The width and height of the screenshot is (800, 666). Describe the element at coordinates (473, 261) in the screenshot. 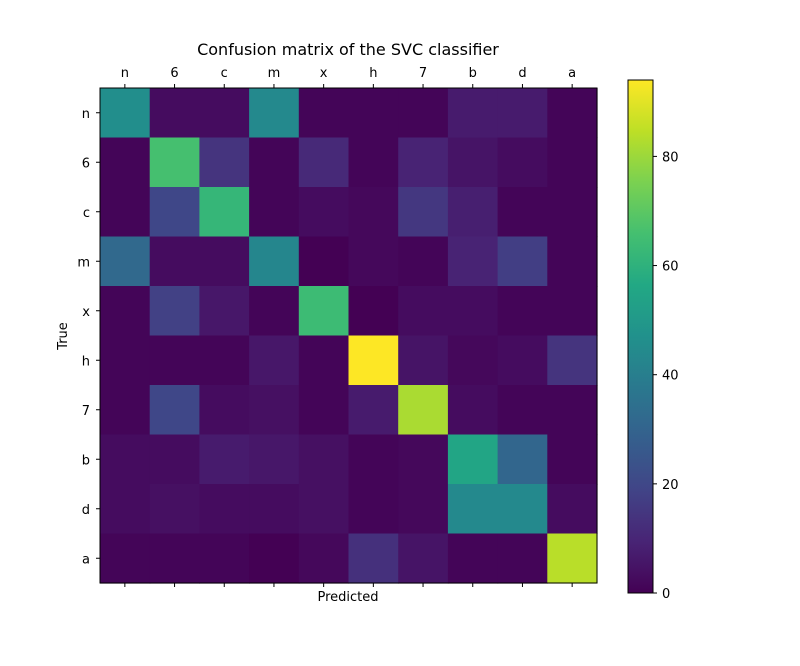

I see `heatmap-cell-m-b` at that location.